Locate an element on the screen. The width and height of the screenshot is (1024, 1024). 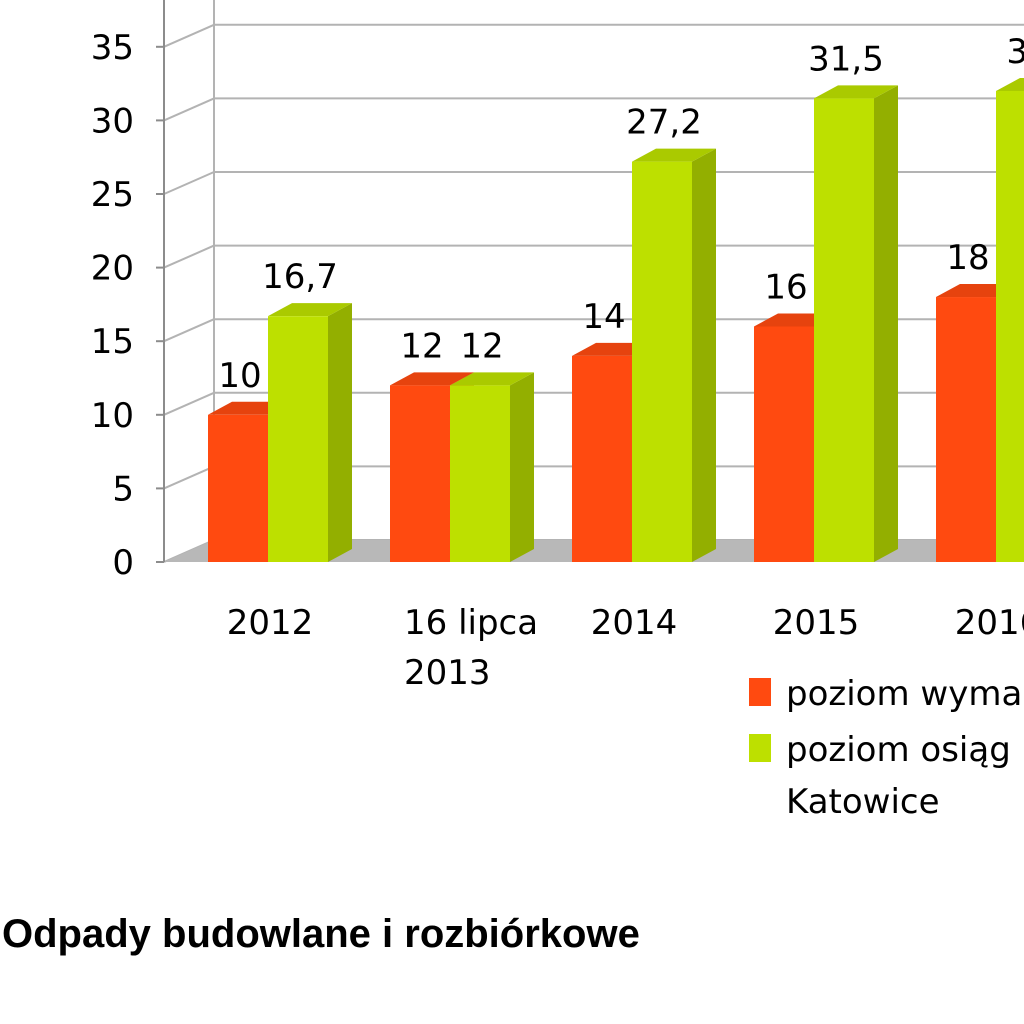
legend-entry-line: Katowice is located at coordinates (863, 802).